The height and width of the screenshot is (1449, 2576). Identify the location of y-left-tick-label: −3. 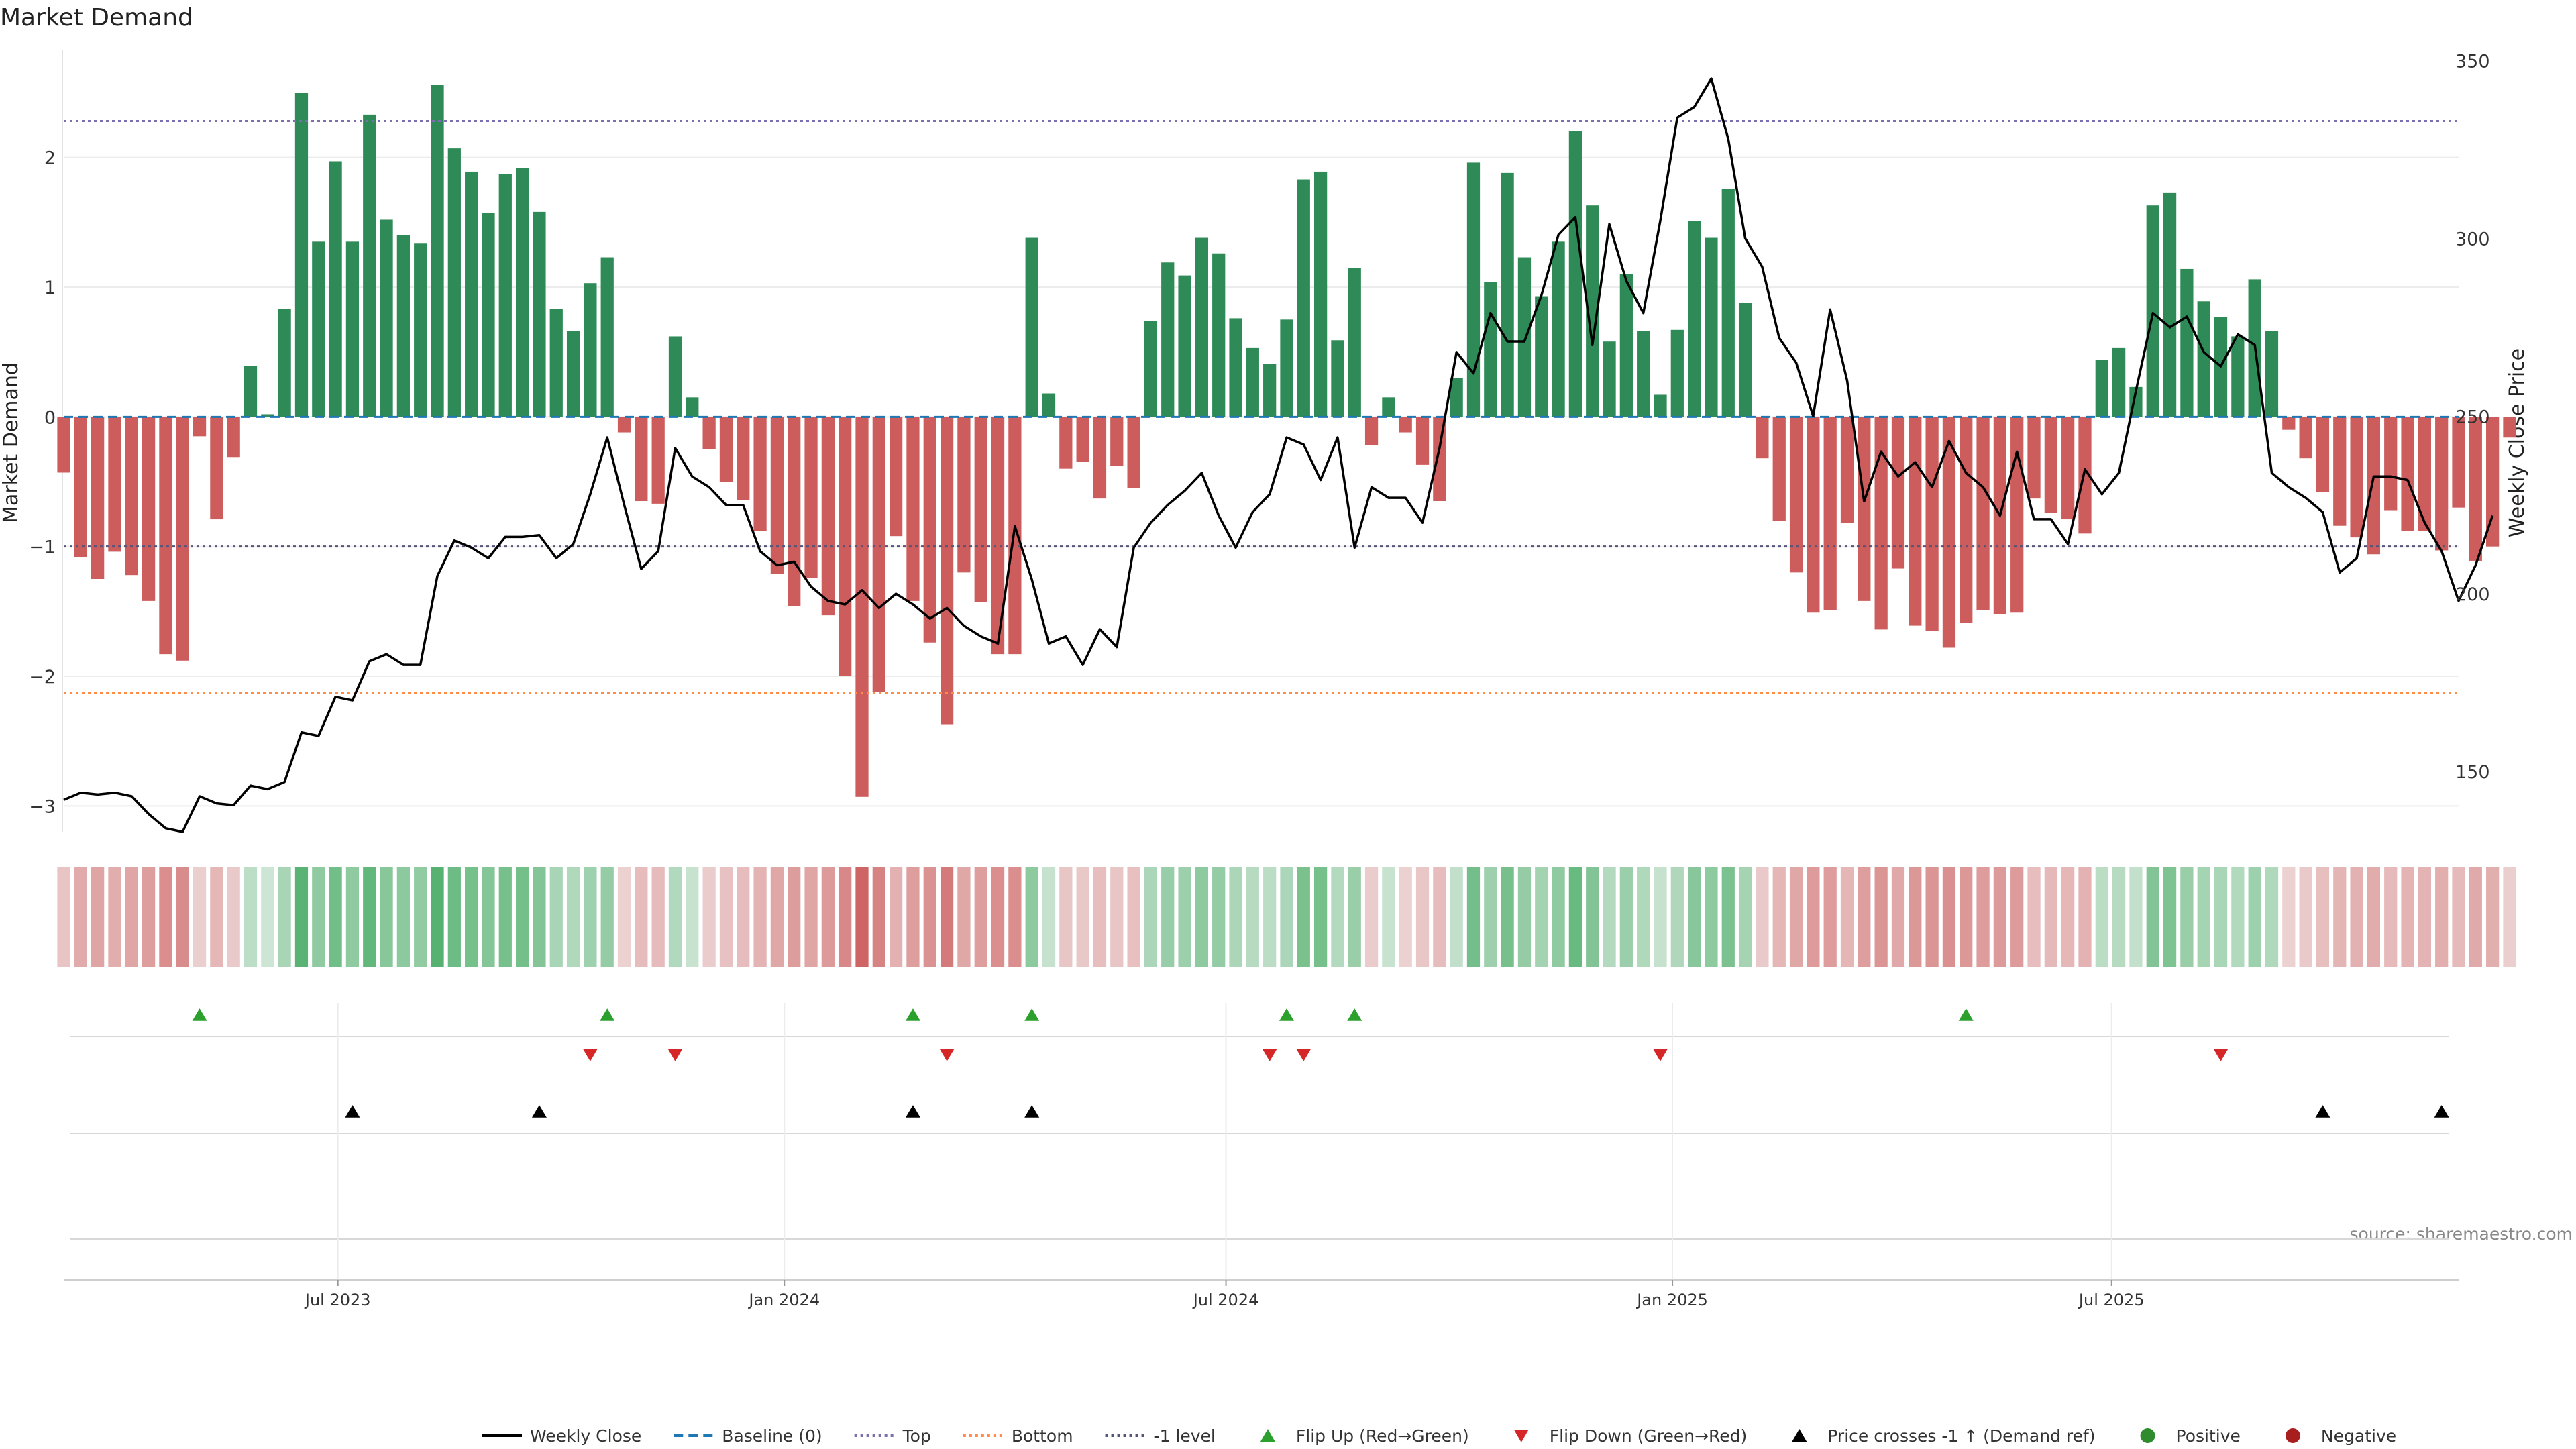
(42, 806).